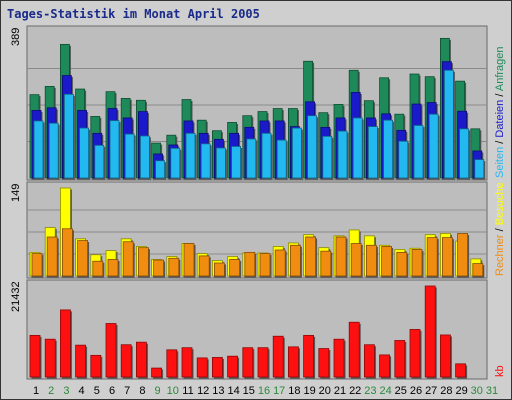 The width and height of the screenshot is (512, 400). What do you see at coordinates (173, 391) in the screenshot?
I see `x-tick-label-10: 10` at bounding box center [173, 391].